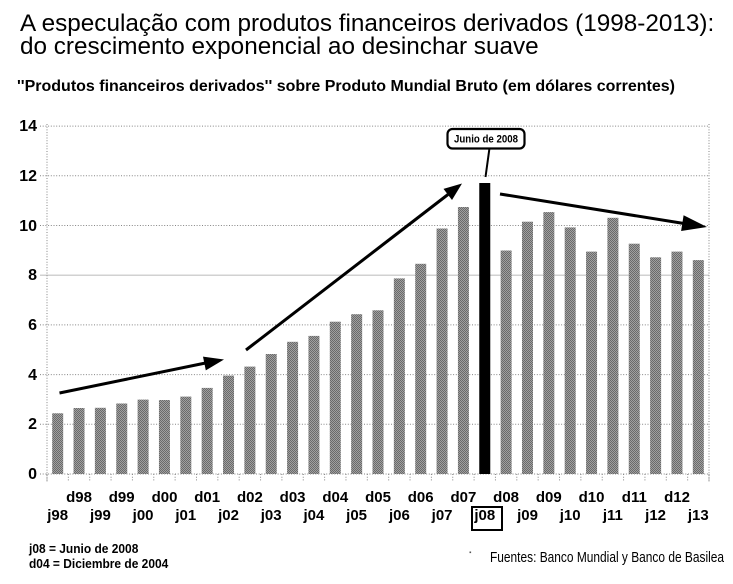 Image resolution: width=733 pixels, height=584 pixels. Describe the element at coordinates (486, 140) in the screenshot. I see `svg-text: Junio de 2008` at that location.